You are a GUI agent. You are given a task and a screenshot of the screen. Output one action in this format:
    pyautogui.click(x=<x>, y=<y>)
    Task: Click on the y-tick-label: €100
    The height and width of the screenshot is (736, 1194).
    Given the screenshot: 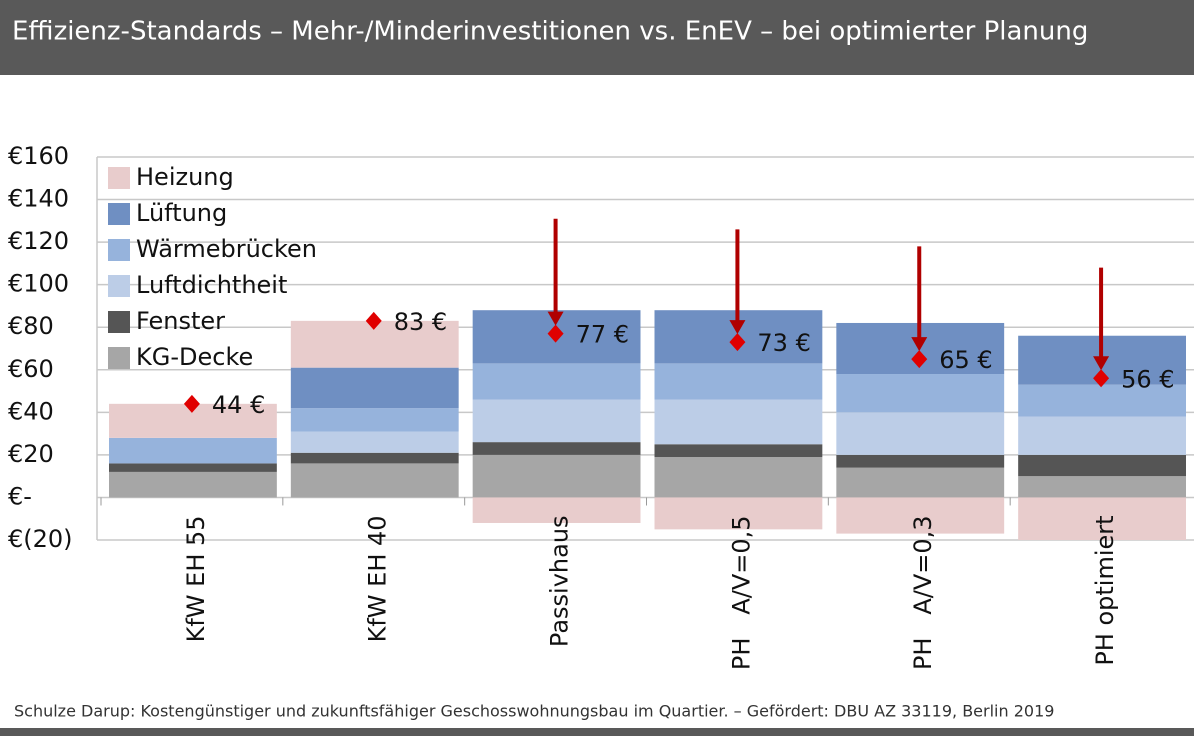 What is the action you would take?
    pyautogui.click(x=38, y=284)
    